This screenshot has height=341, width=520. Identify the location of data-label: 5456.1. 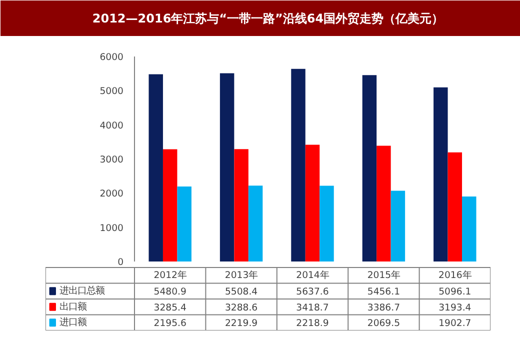
(383, 292).